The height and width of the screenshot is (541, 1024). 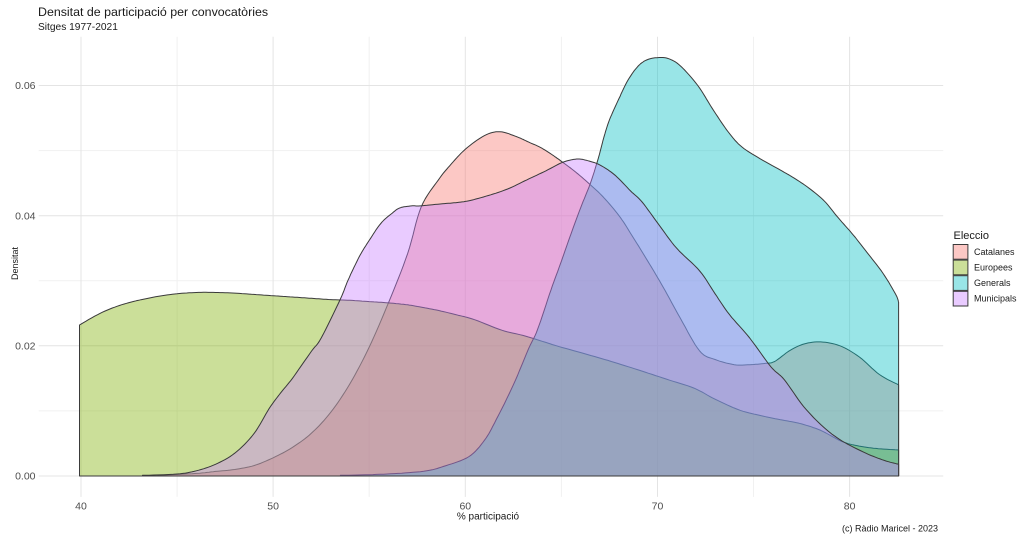 I want to click on svg-text: 60, so click(x=465, y=507).